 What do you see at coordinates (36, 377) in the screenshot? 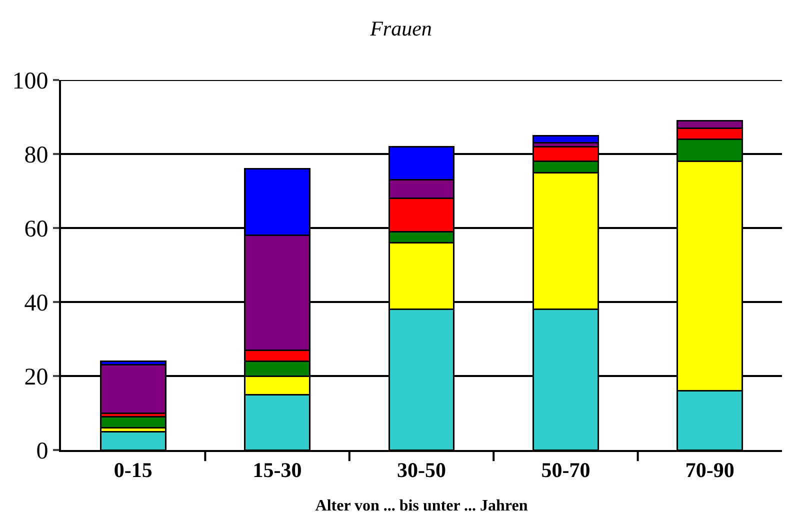
I see `y-tick-label: 20` at bounding box center [36, 377].